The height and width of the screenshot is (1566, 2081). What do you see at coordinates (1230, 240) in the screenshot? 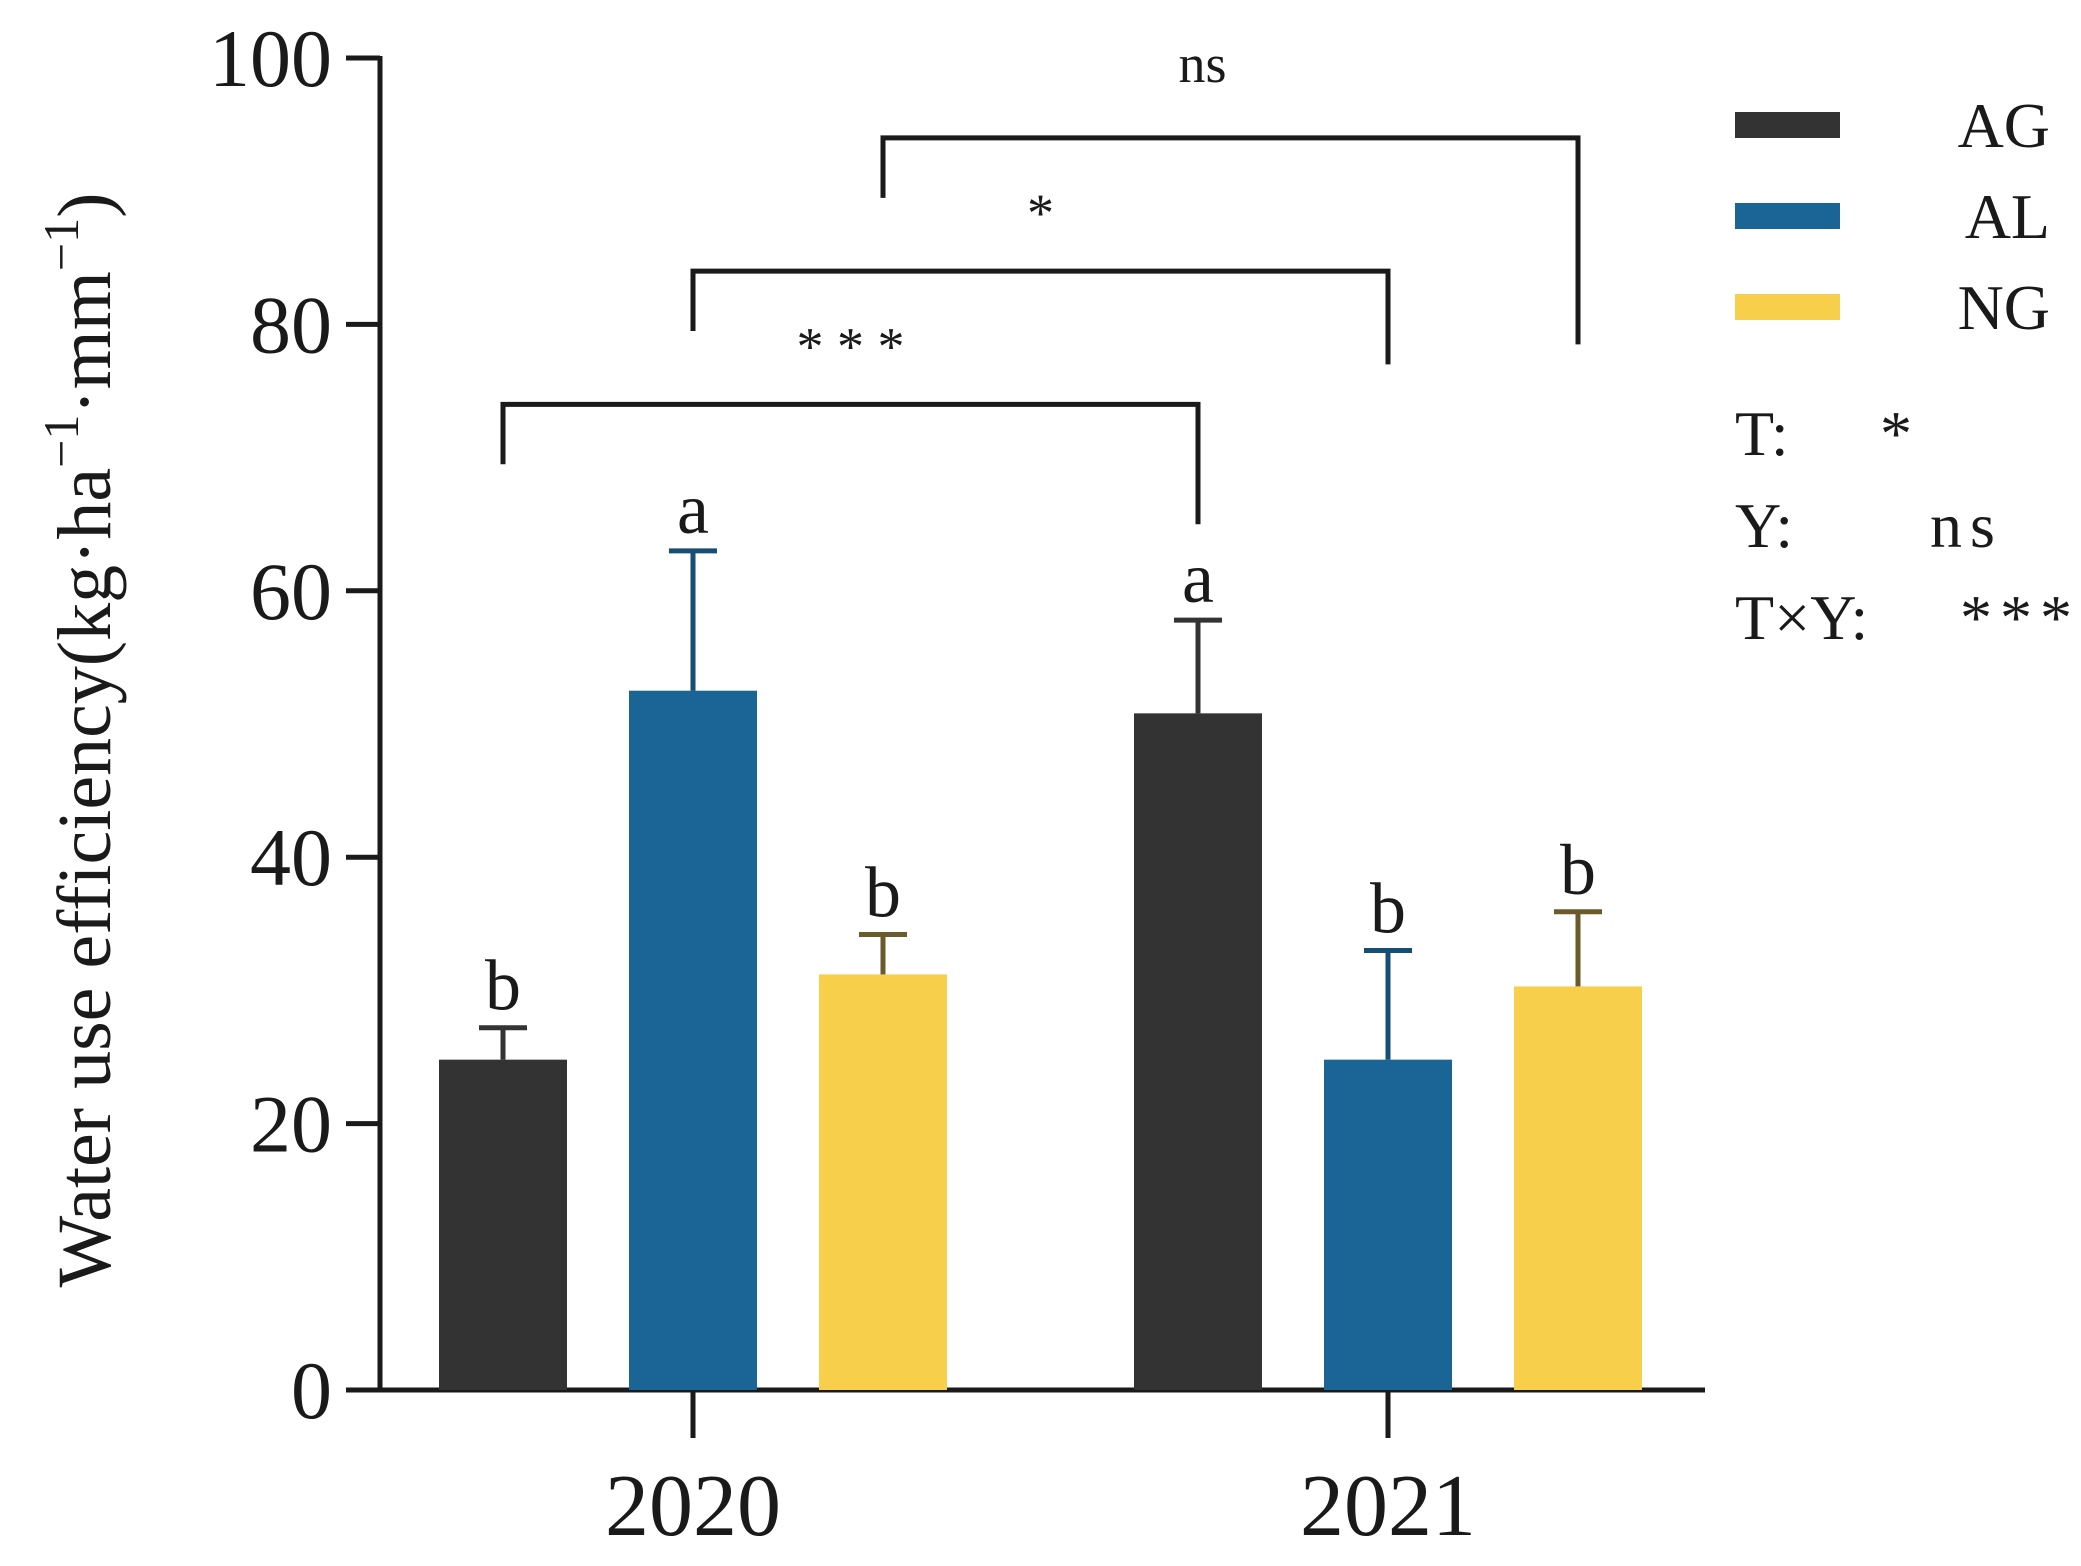
I see `comparison-bracket-ng` at bounding box center [1230, 240].